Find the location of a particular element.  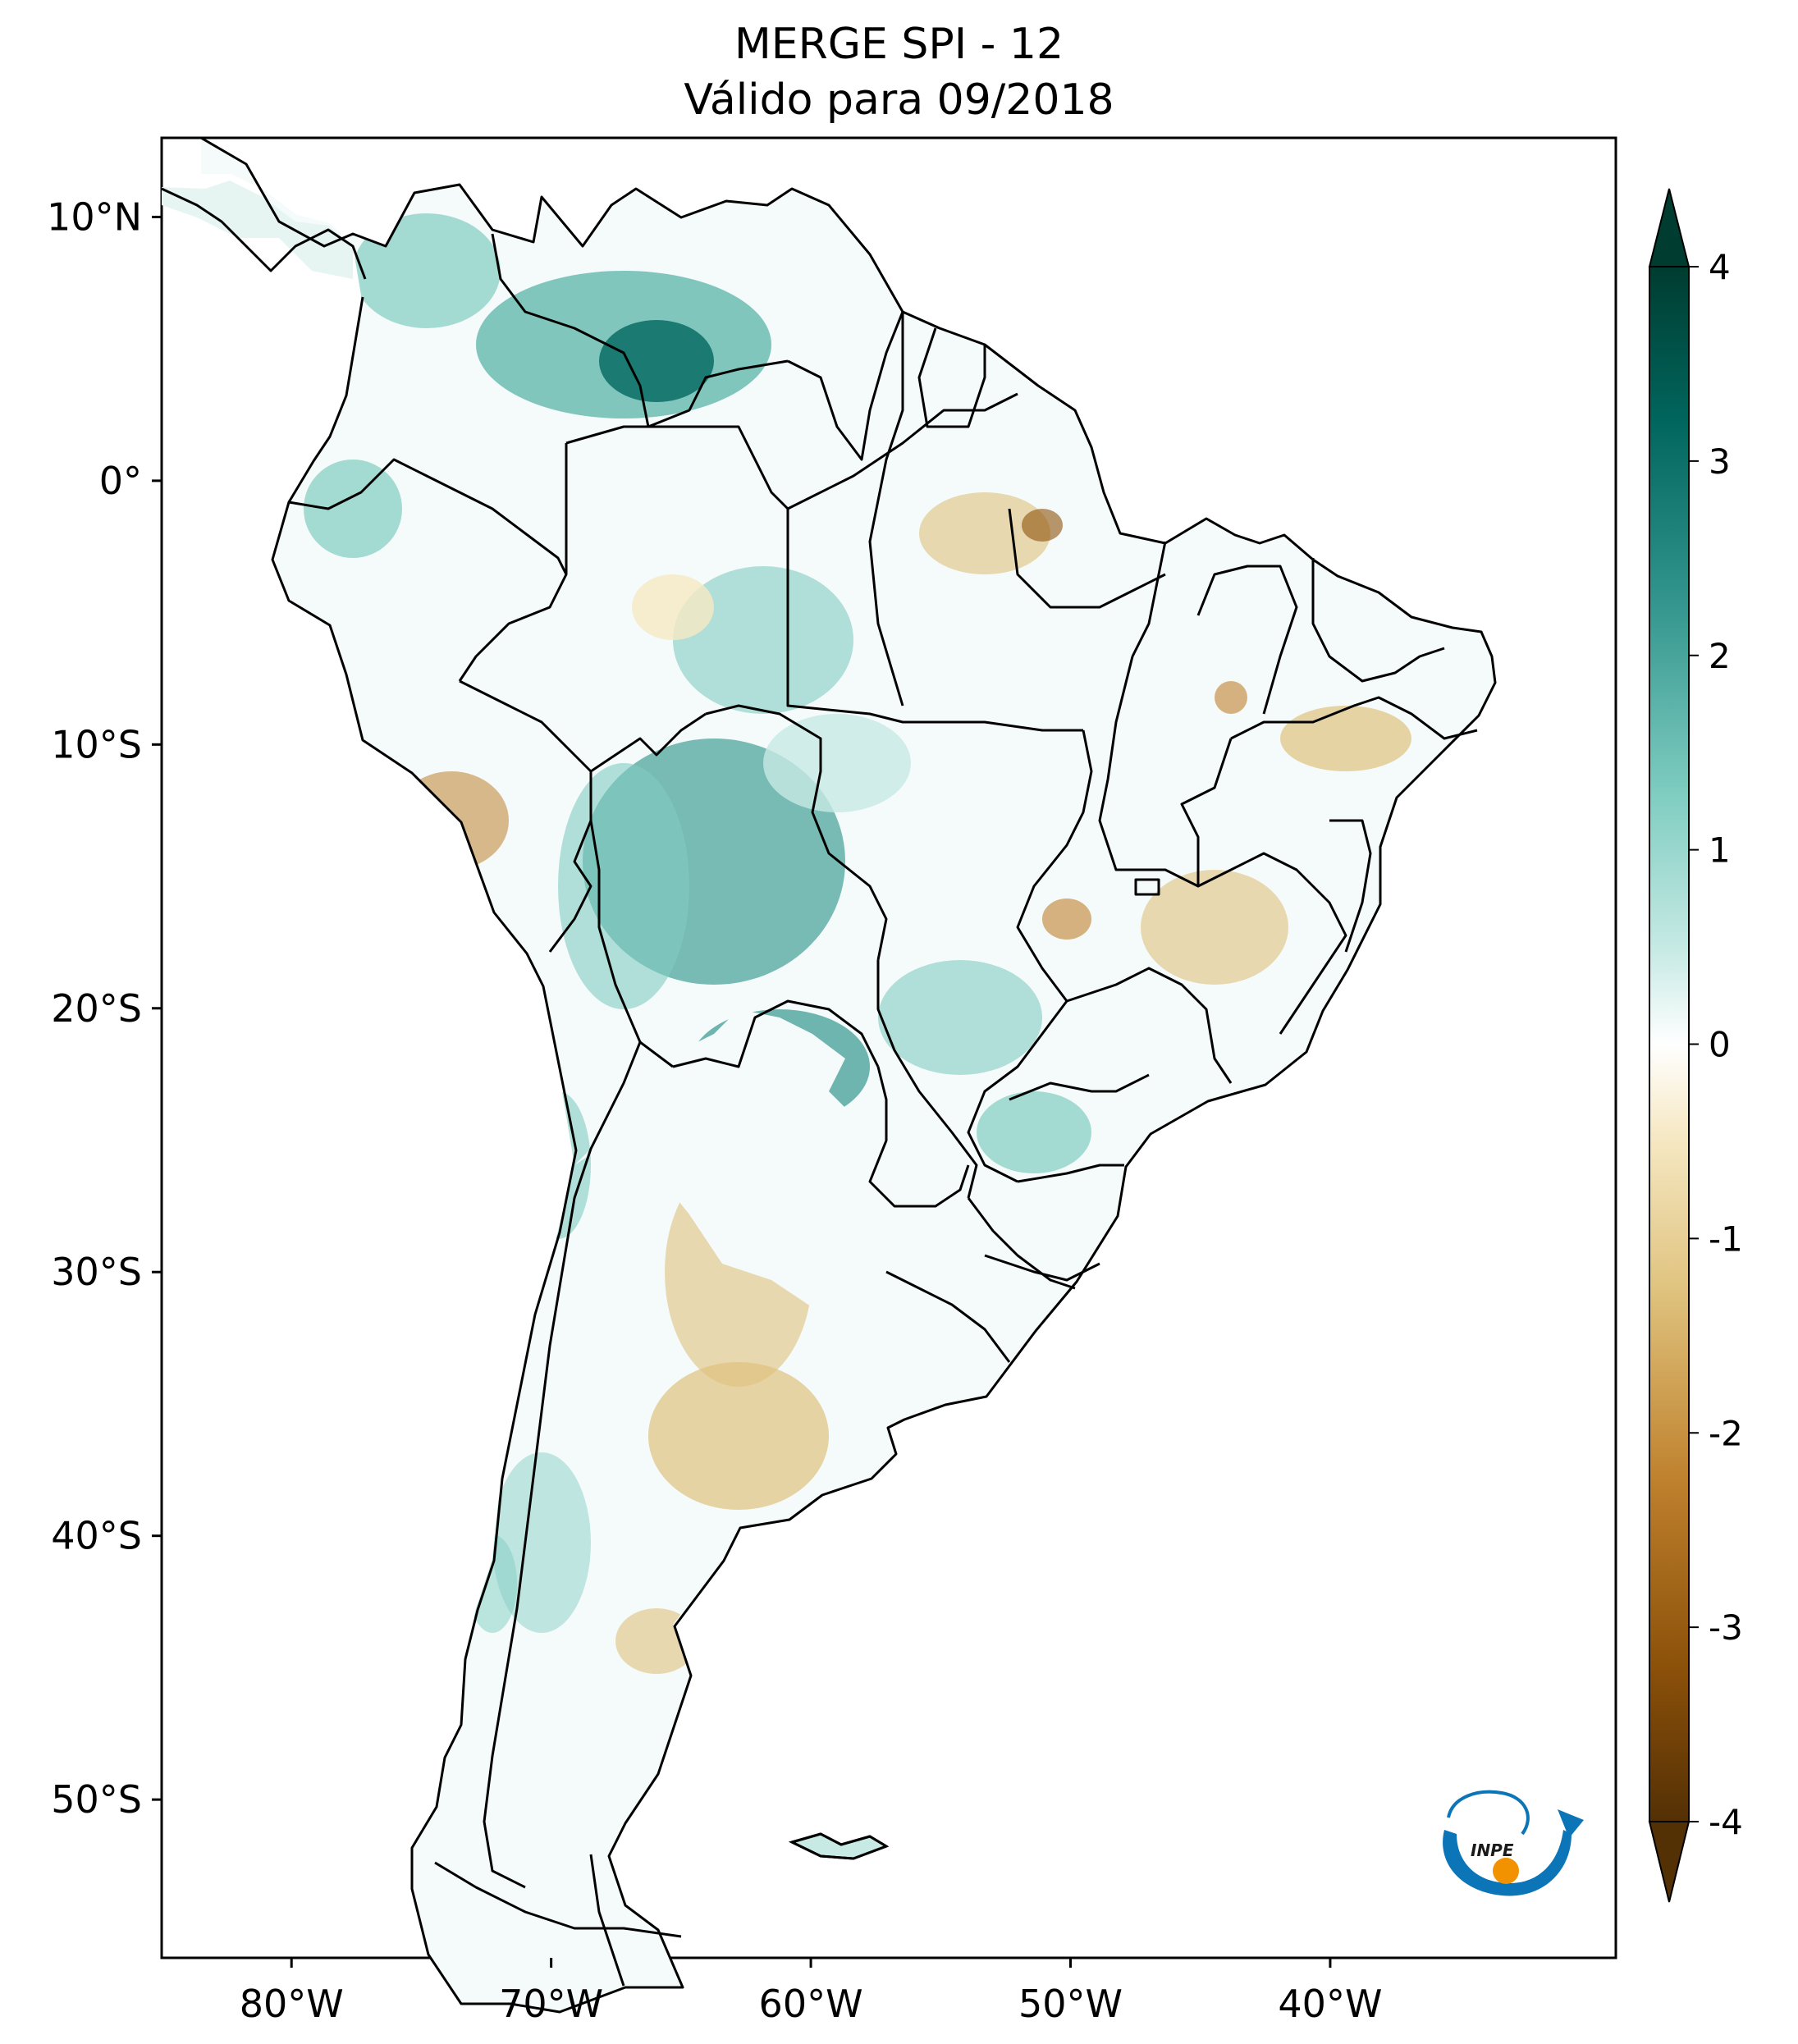

colorbar-tick-label: 4 is located at coordinates (1720, 267).